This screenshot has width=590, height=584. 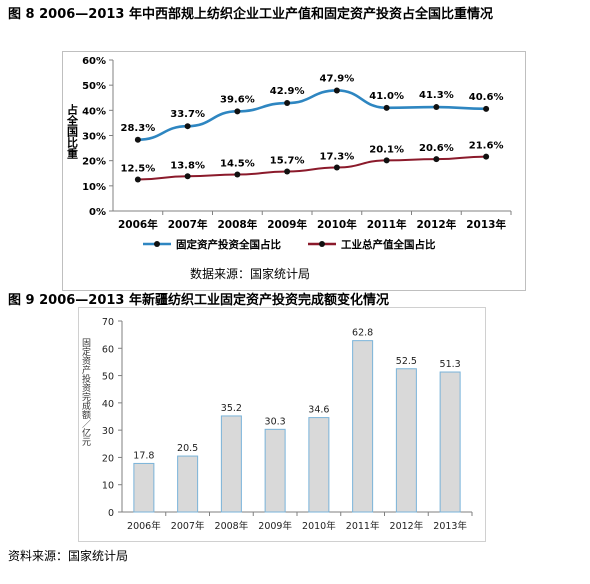 What do you see at coordinates (97, 212) in the screenshot?
I see `y-tick-label: 0%` at bounding box center [97, 212].